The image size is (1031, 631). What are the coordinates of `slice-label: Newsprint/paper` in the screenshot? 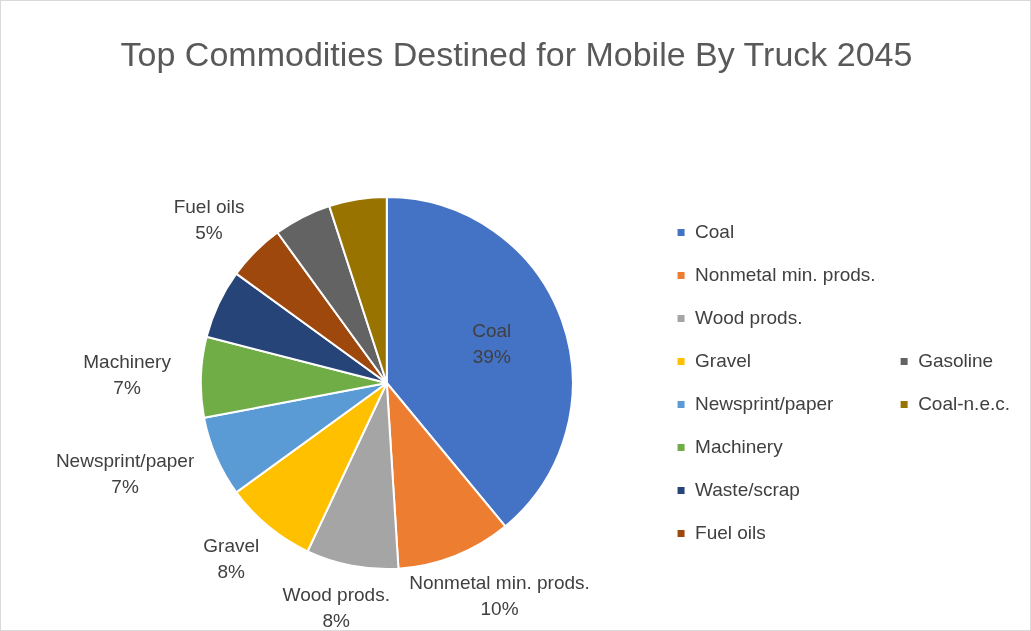 It's located at (125, 460).